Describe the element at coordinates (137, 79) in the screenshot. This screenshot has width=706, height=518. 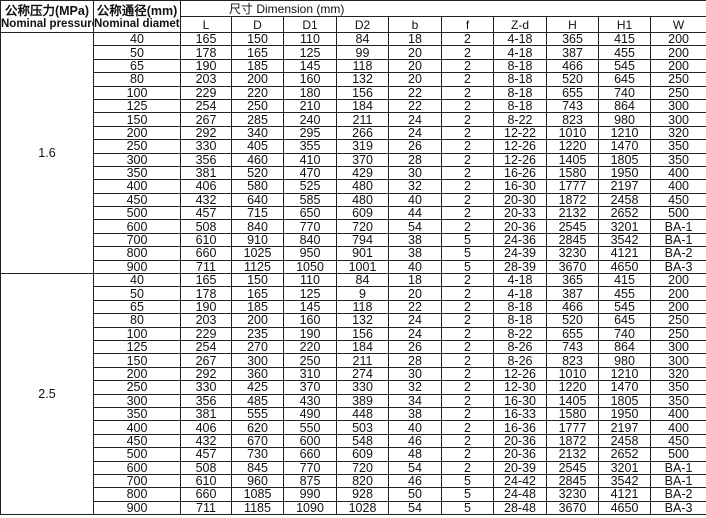
I see `nominal-diameter-cell: 80` at that location.